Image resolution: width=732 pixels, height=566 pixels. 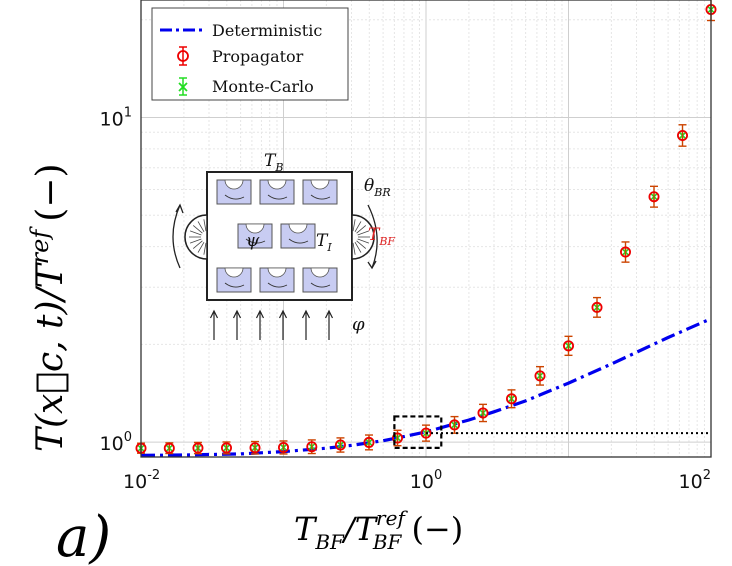 What do you see at coordinates (83, 535) in the screenshot?
I see `panel-label: a)` at bounding box center [83, 535].